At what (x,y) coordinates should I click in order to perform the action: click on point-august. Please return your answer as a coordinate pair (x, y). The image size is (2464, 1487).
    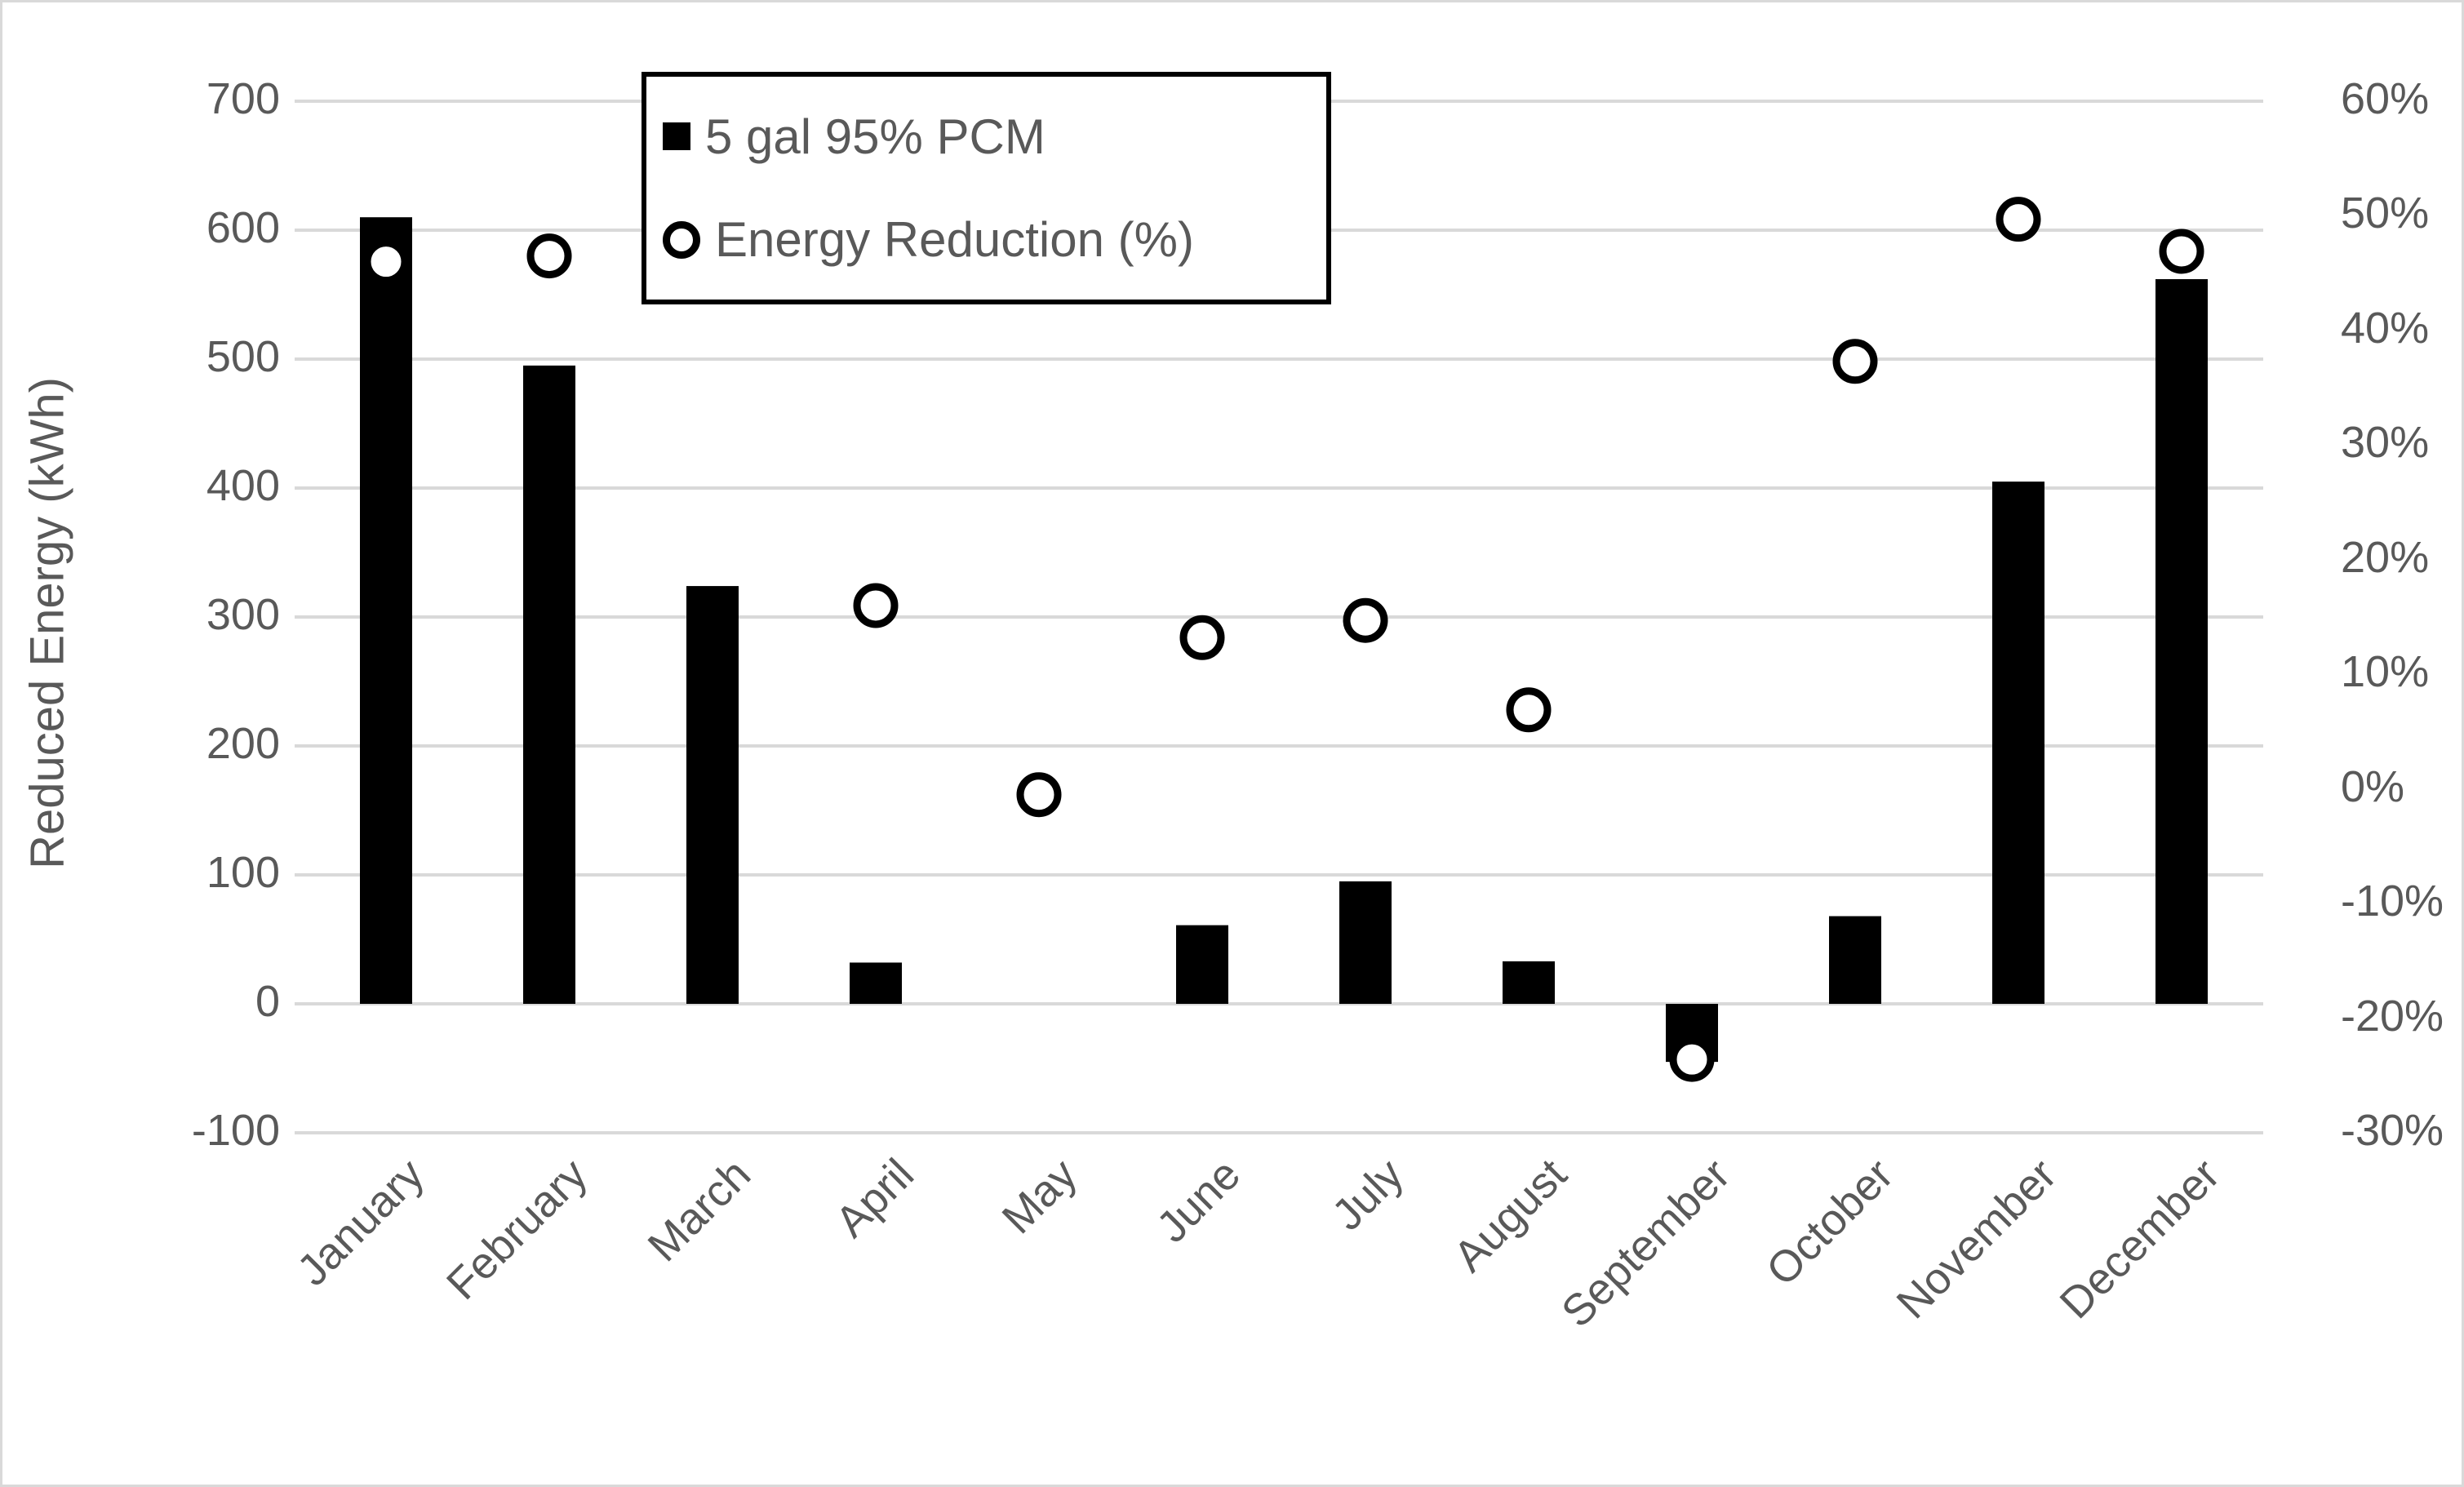
    Looking at the image, I should click on (1529, 710).